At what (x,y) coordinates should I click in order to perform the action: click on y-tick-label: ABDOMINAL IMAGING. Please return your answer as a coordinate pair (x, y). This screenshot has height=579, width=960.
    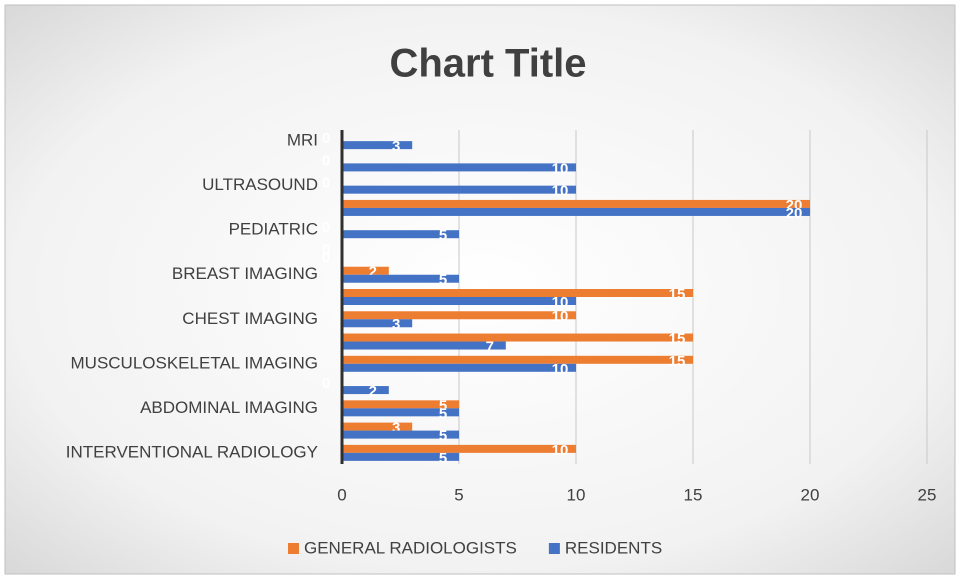
    Looking at the image, I should click on (229, 407).